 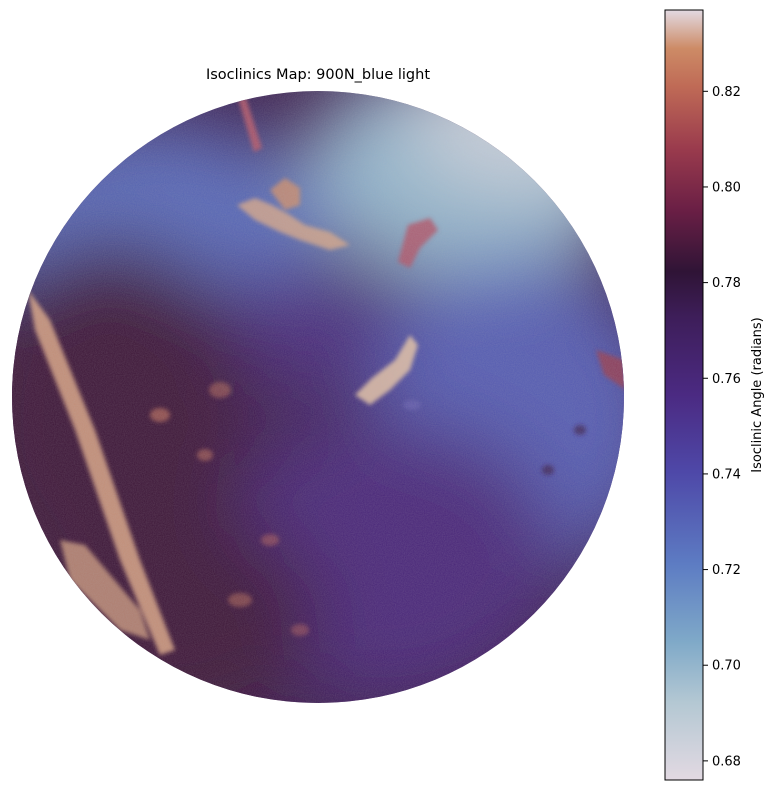 What do you see at coordinates (757, 395) in the screenshot?
I see `colorbar-label: Isoclinic Angle (radians)` at bounding box center [757, 395].